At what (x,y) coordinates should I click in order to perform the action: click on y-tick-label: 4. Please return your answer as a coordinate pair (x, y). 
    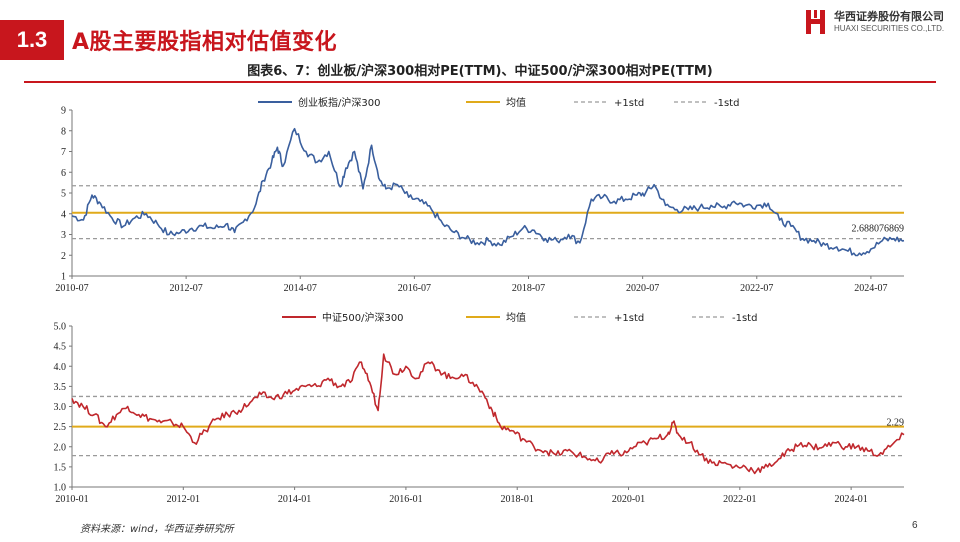
    Looking at the image, I should click on (63, 214).